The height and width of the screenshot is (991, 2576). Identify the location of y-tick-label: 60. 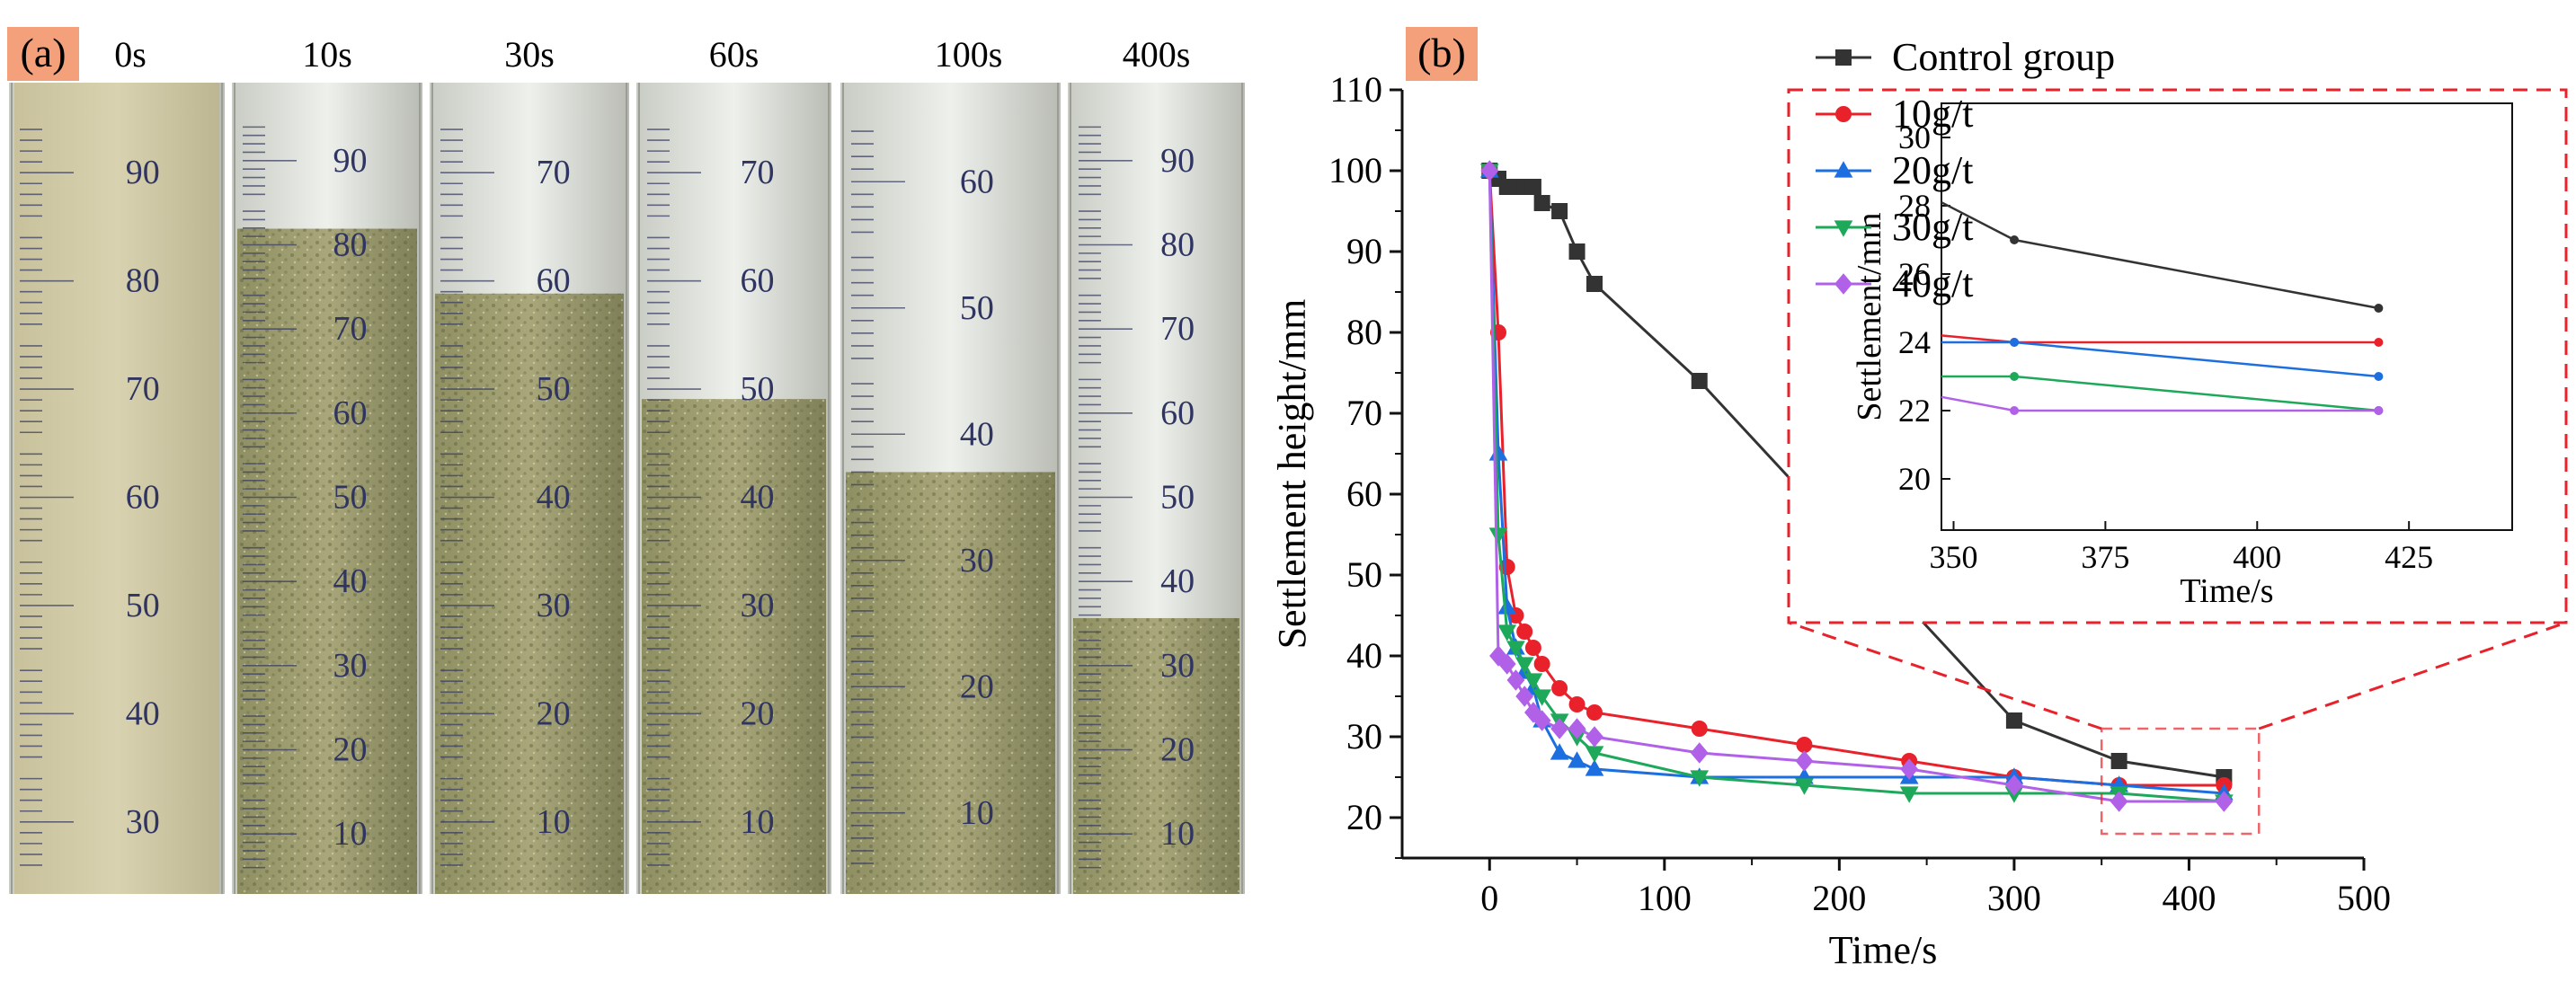
(1364, 493).